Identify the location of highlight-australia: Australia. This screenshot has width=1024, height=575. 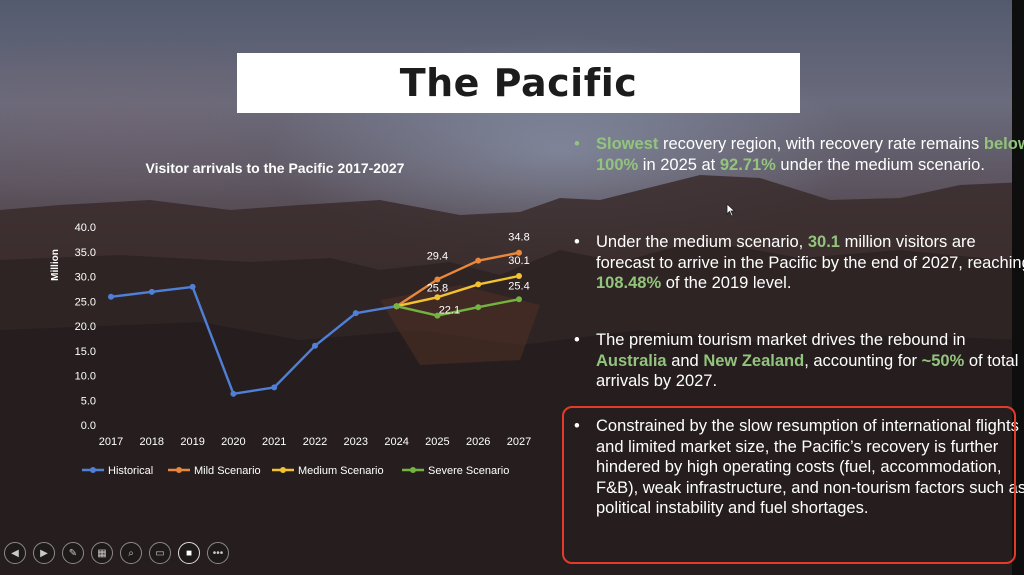
(631, 360).